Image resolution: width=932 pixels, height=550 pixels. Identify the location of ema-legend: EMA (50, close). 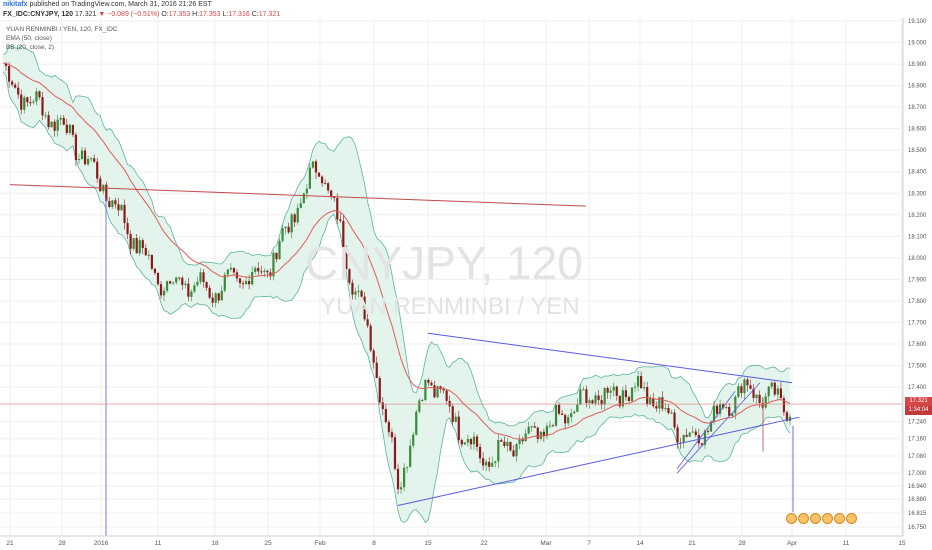
(29, 38).